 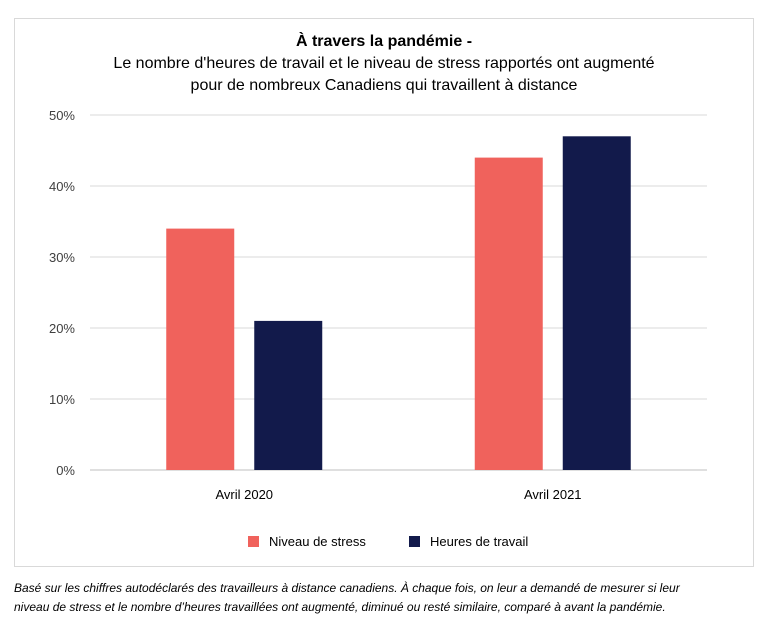 What do you see at coordinates (62, 186) in the screenshot?
I see `y-tick-label: 40%` at bounding box center [62, 186].